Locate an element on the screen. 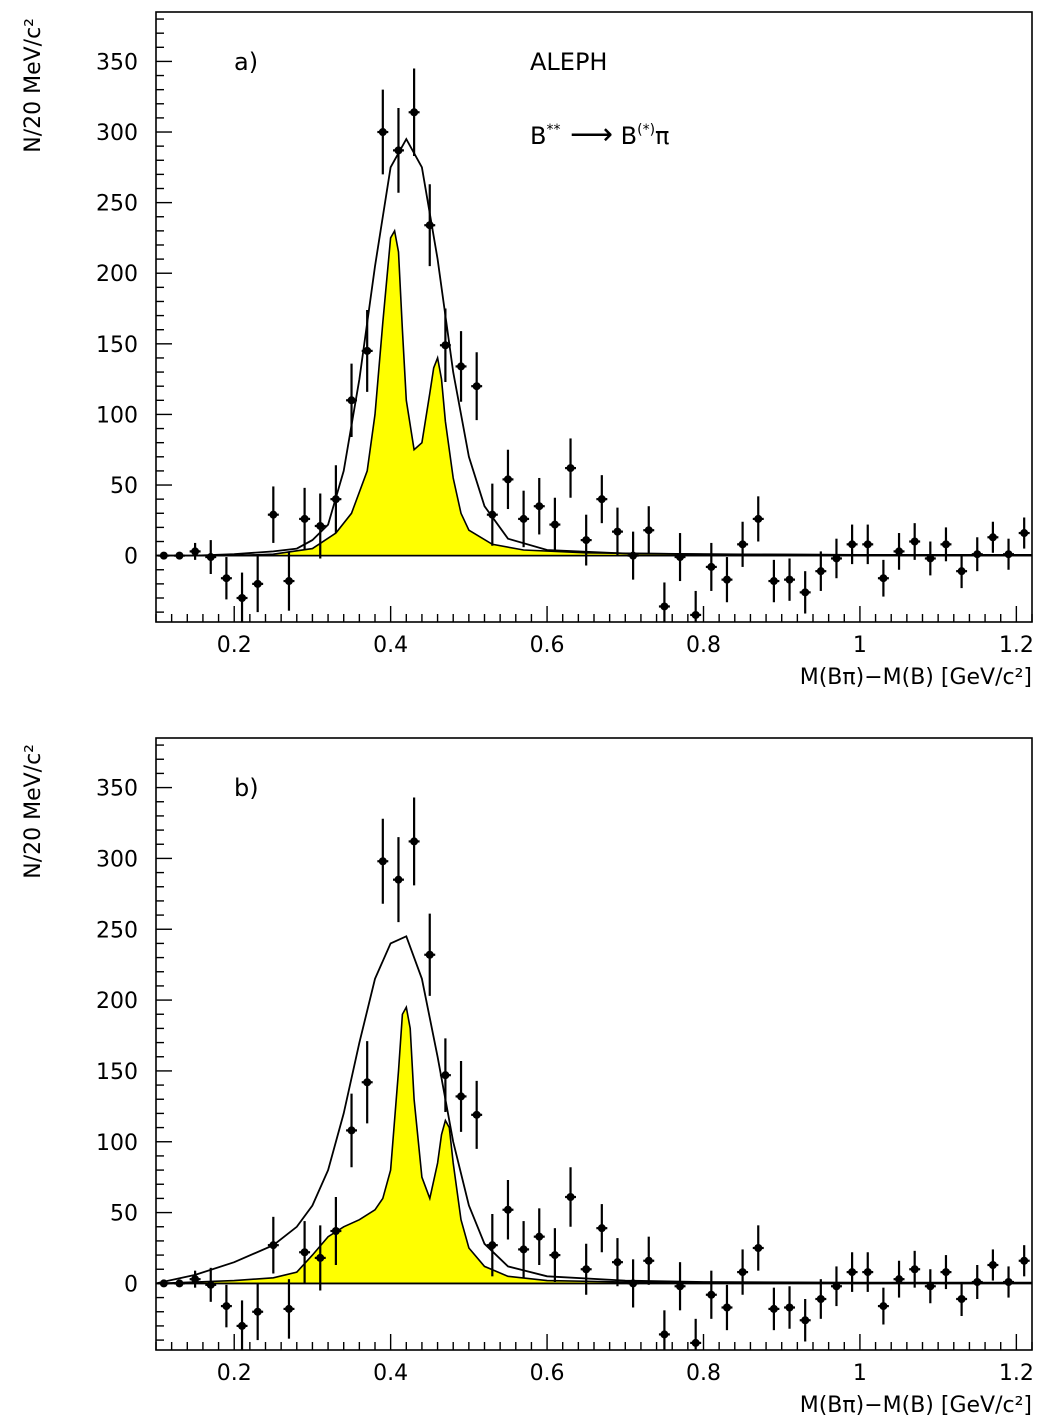 The image size is (1042, 1428). y-tick-label: 150 is located at coordinates (117, 345).